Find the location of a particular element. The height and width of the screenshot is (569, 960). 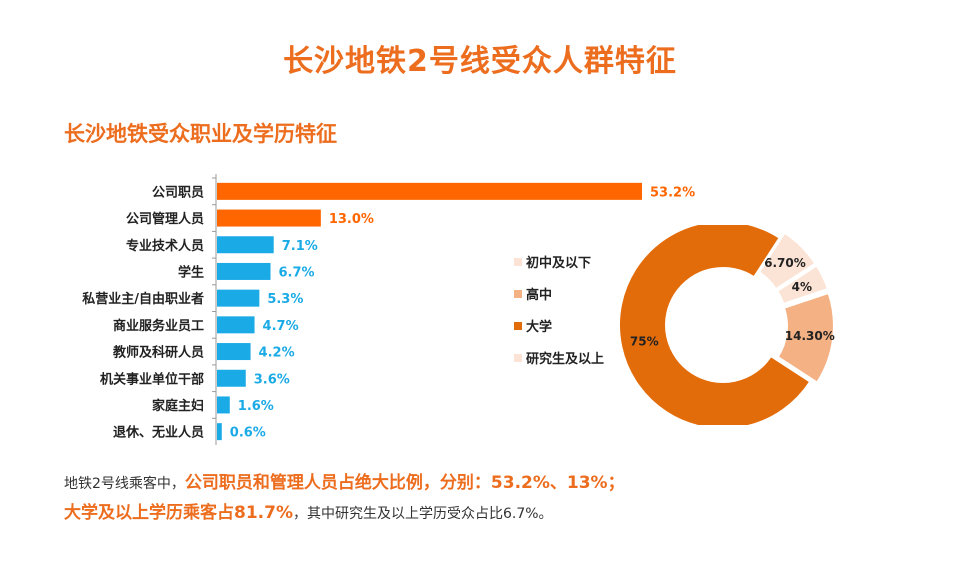

bar-value-label: 4.2% is located at coordinates (277, 353).